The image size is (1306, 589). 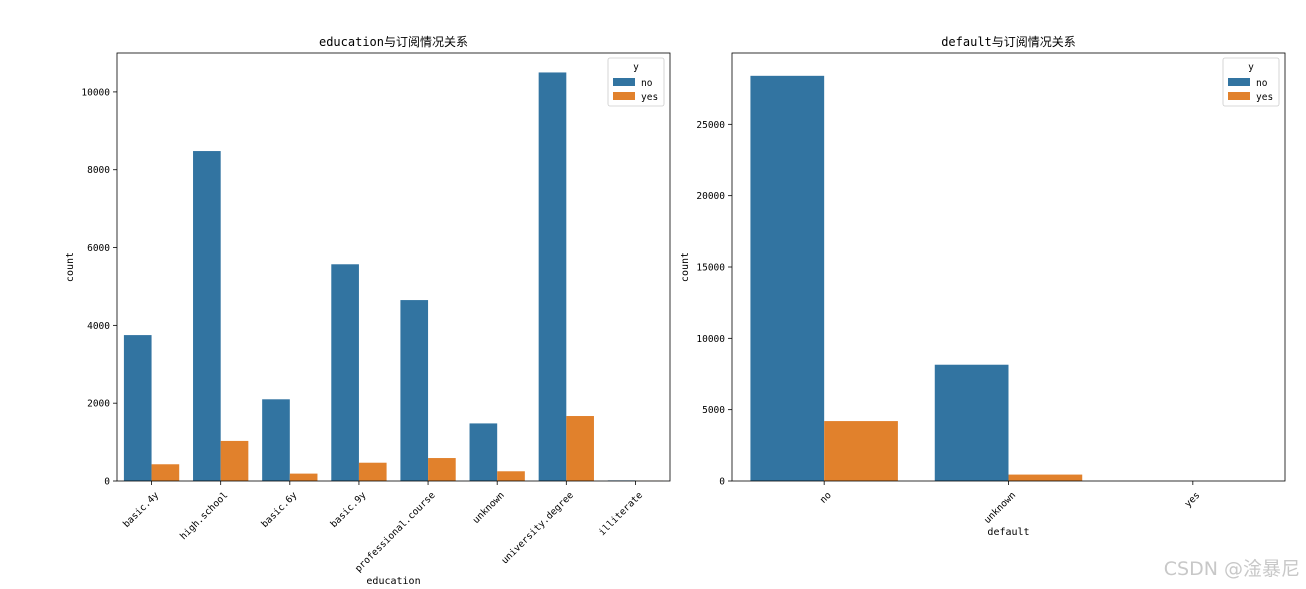 I want to click on bar-yes-high.school, so click(x=234, y=460).